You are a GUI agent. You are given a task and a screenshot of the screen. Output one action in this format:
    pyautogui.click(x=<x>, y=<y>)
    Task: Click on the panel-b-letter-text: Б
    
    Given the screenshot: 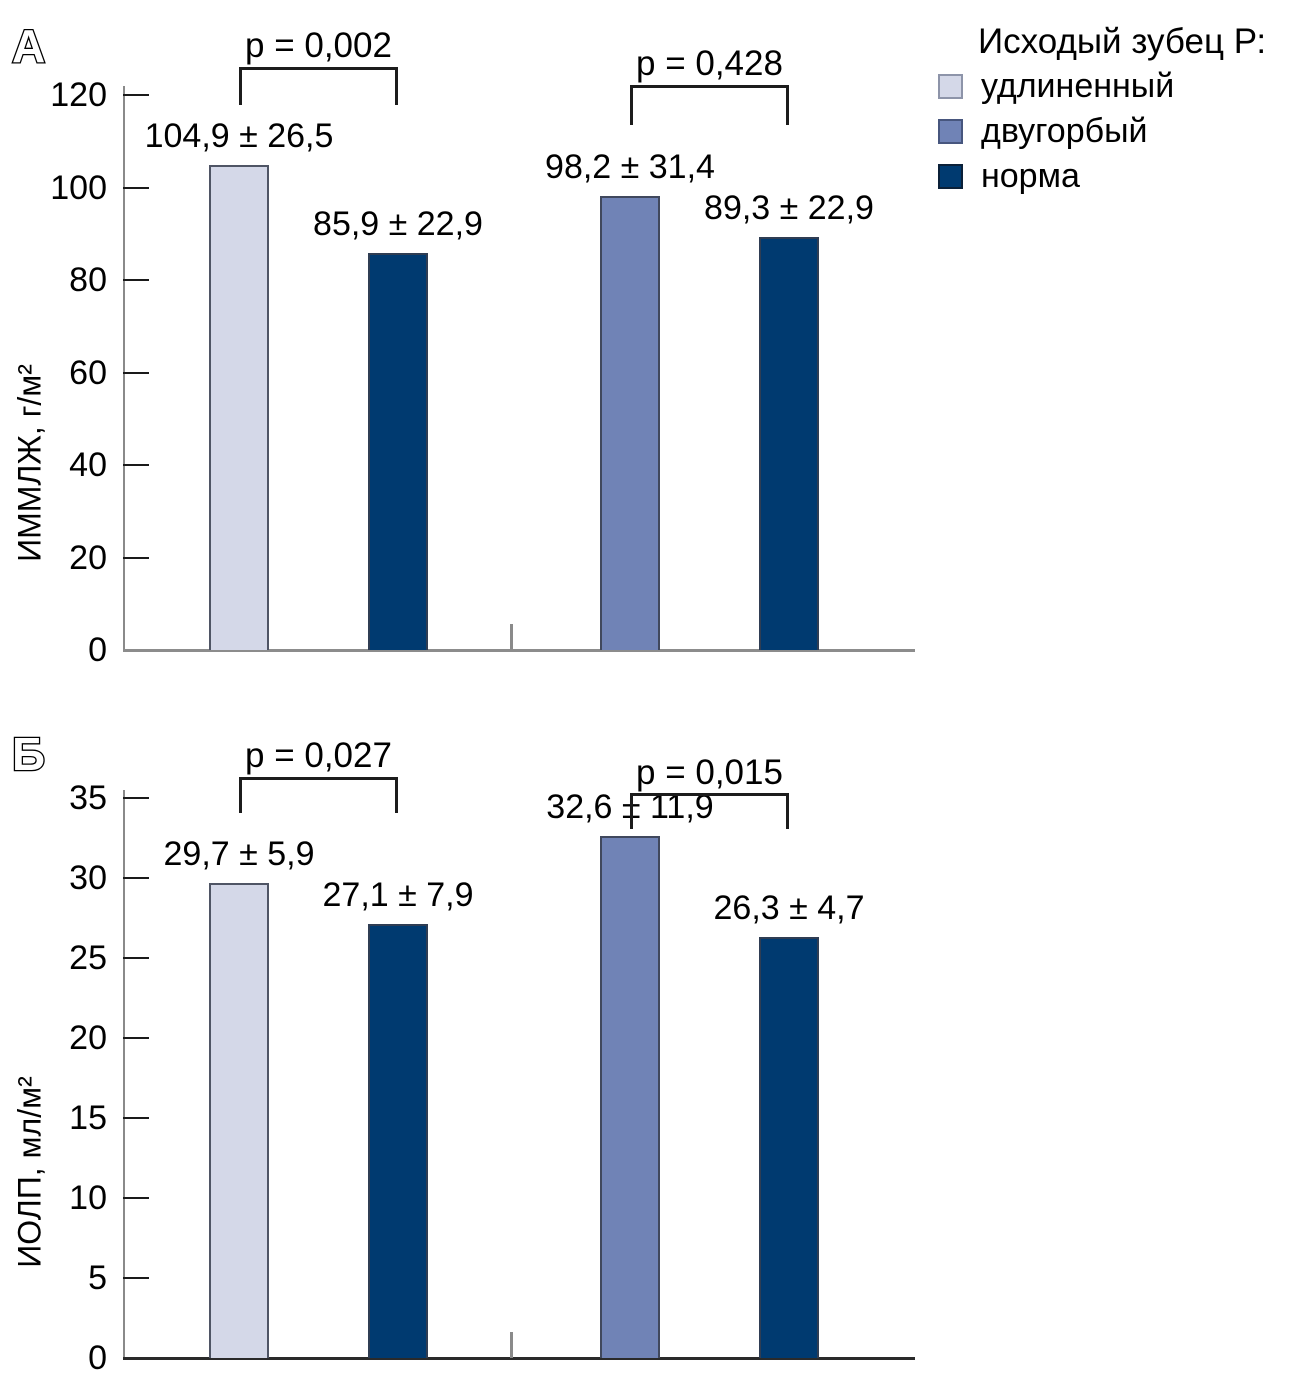 What is the action you would take?
    pyautogui.click(x=28, y=754)
    